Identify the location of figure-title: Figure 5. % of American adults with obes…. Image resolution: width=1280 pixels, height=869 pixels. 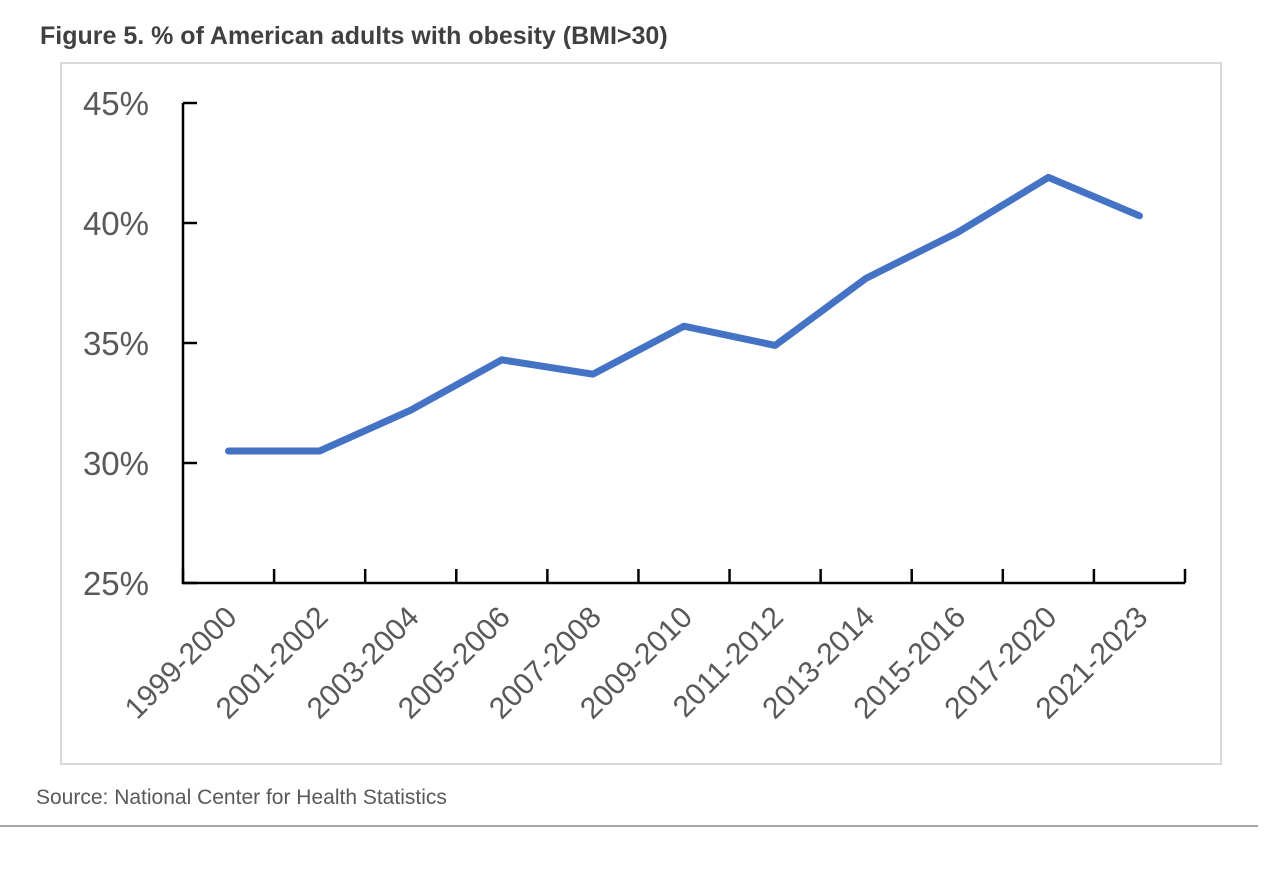
(354, 36).